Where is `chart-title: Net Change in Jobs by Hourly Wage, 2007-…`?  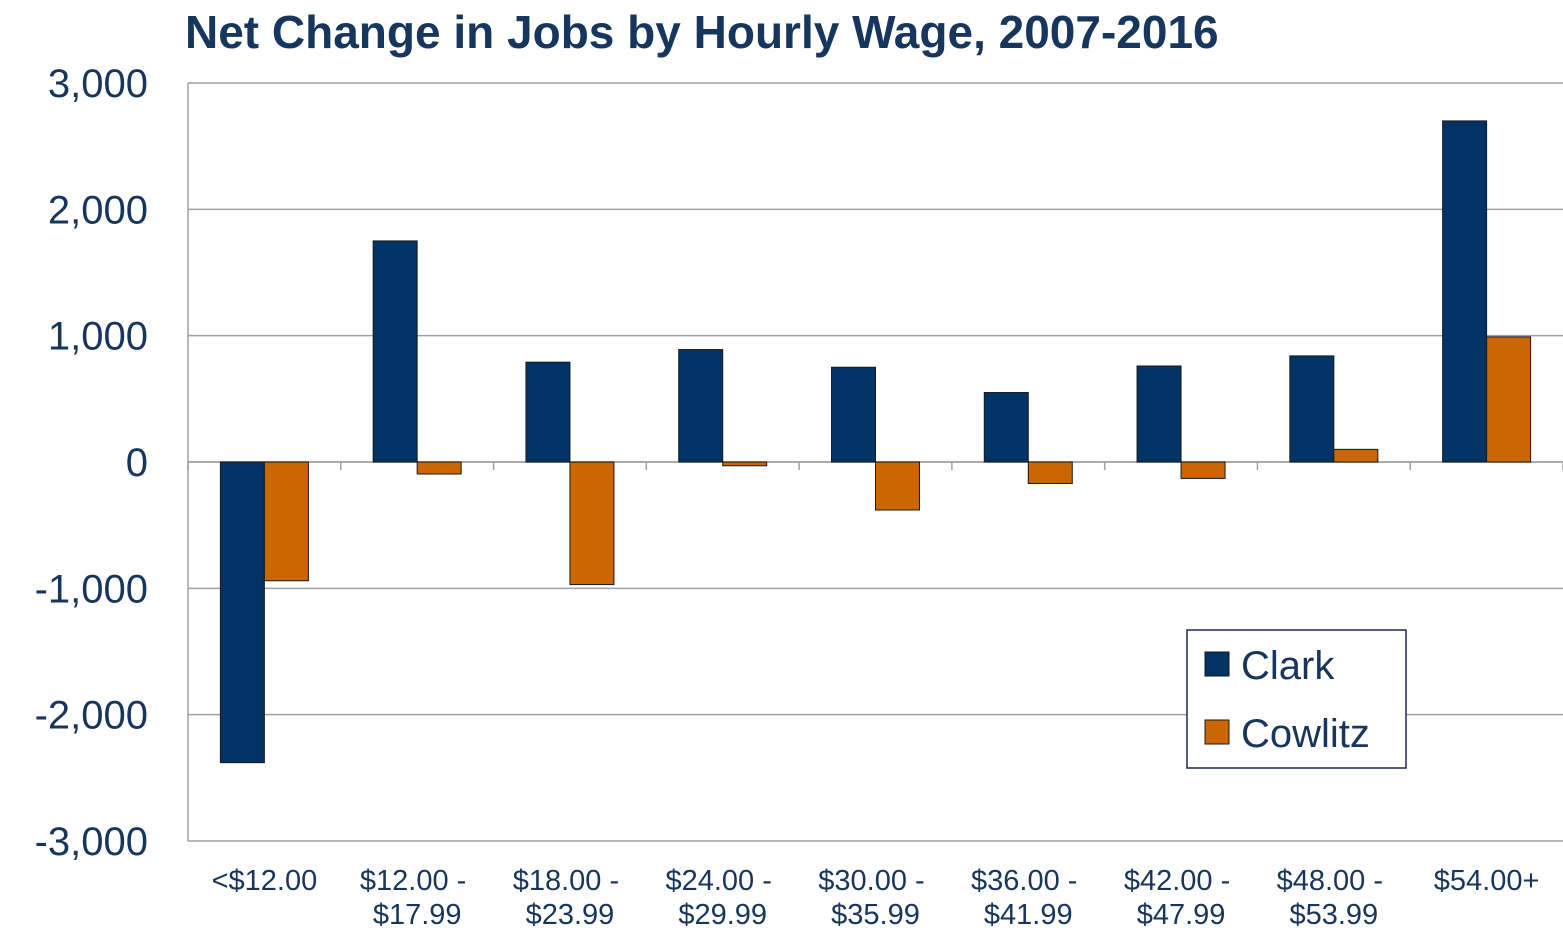 chart-title: Net Change in Jobs by Hourly Wage, 2007-… is located at coordinates (702, 32).